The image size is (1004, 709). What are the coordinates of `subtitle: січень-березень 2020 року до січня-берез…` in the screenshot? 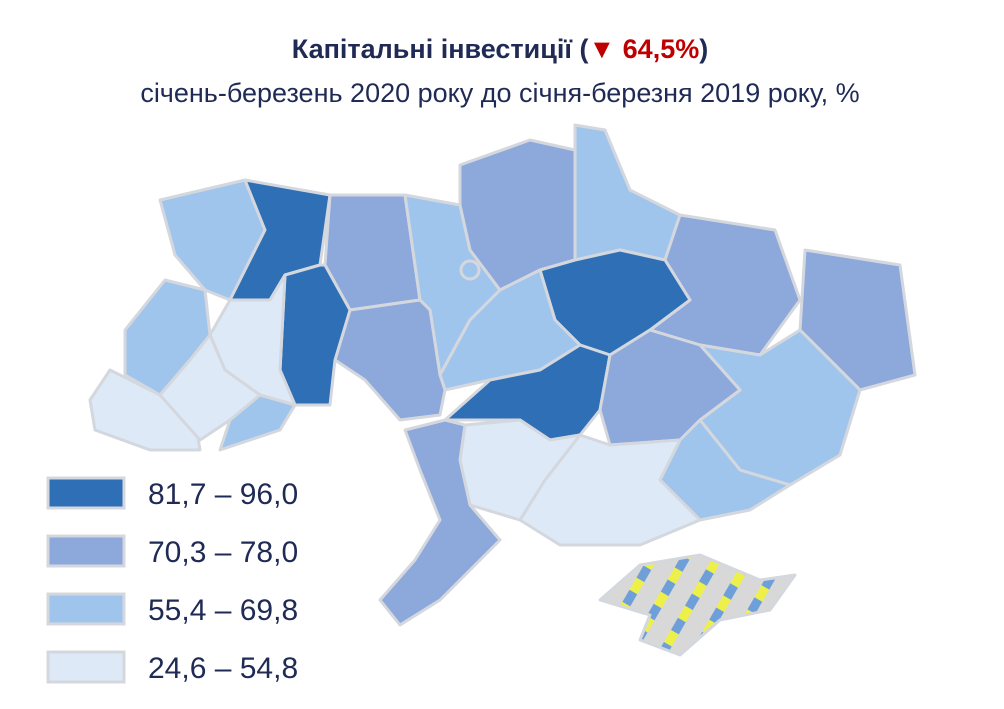 It's located at (499, 93).